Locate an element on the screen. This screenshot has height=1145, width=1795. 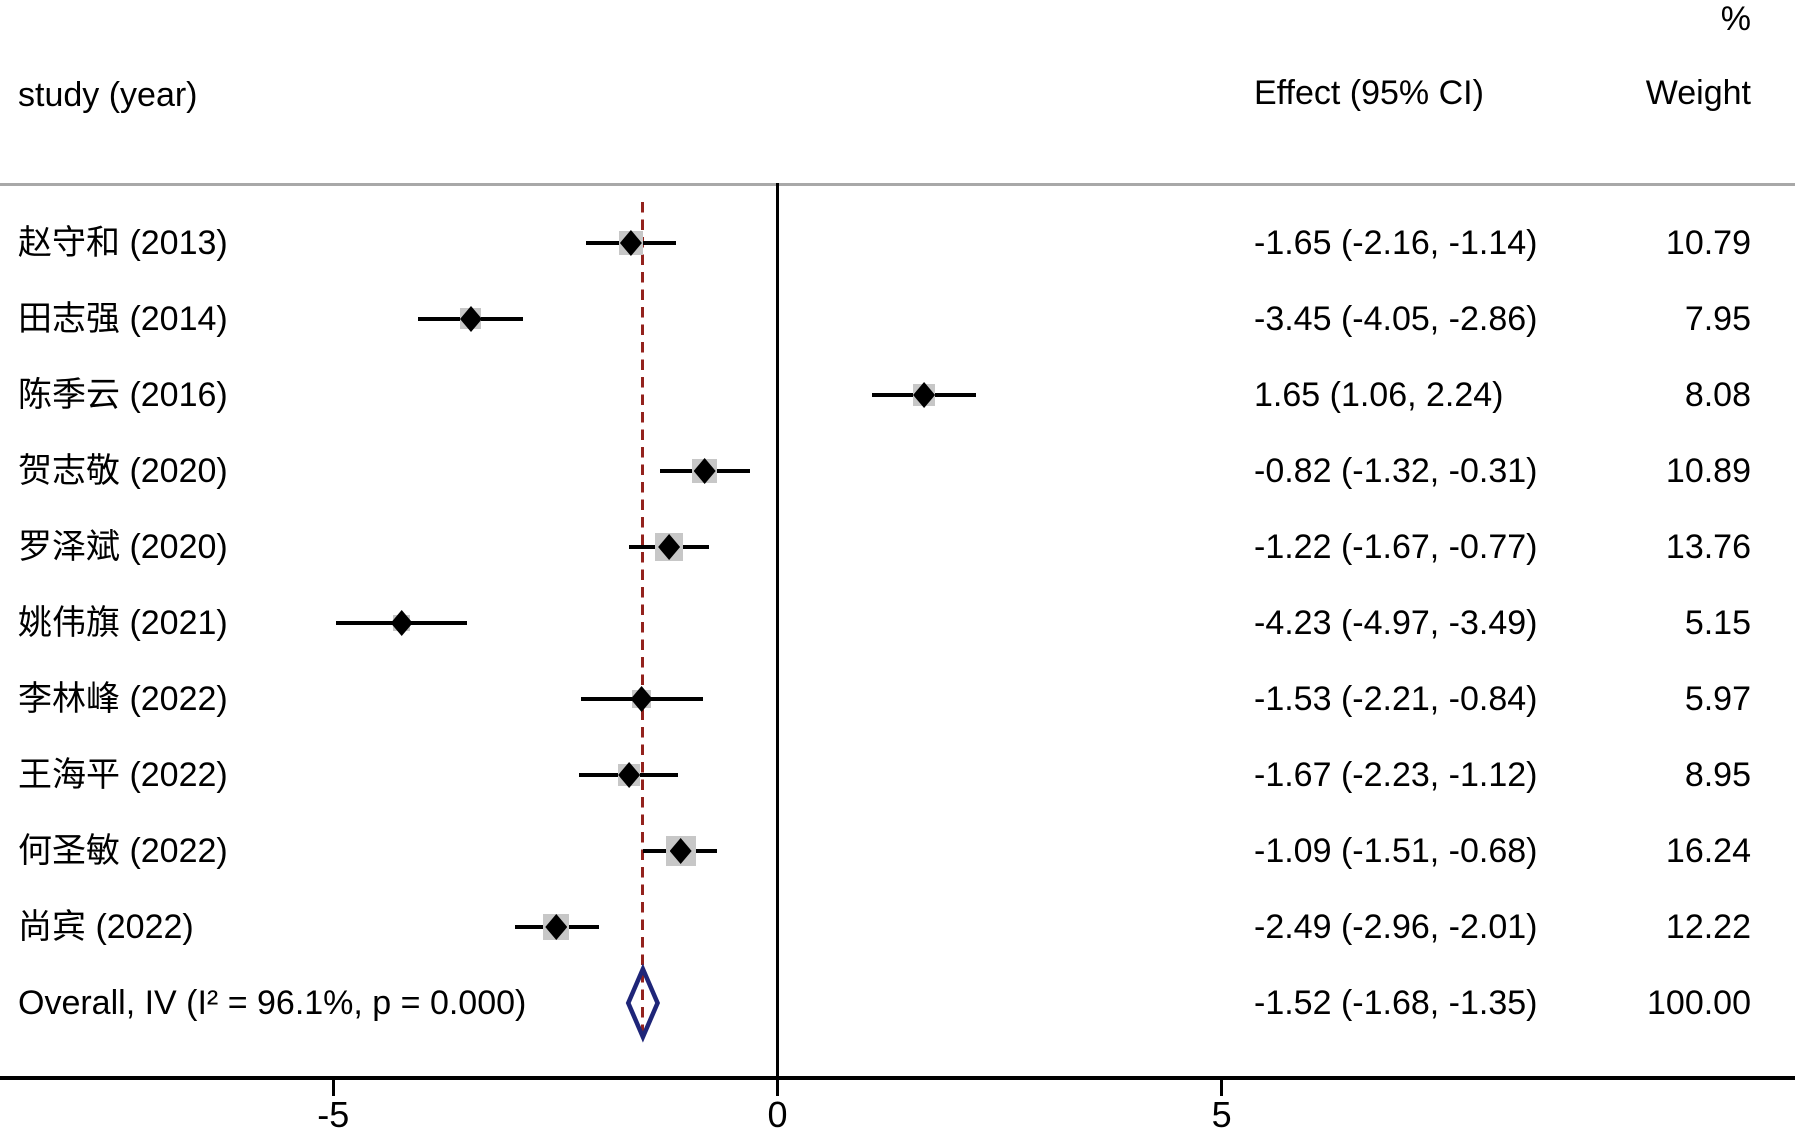
weight-text: 10.79 is located at coordinates (1708, 243).